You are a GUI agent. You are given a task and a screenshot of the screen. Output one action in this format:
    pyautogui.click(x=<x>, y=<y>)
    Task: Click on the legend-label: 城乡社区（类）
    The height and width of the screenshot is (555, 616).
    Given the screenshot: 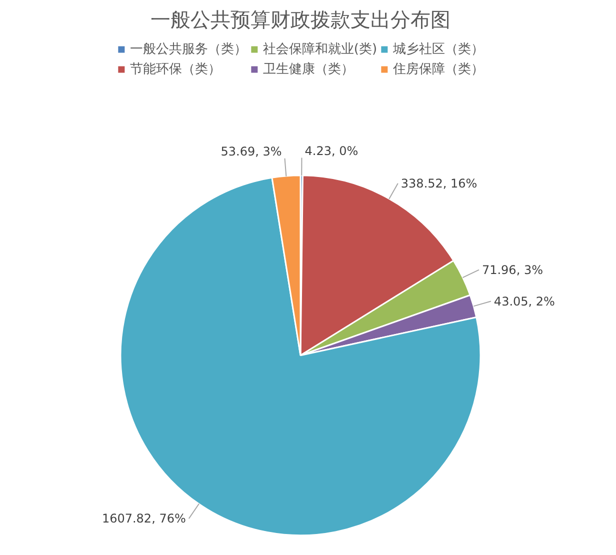 What is the action you would take?
    pyautogui.click(x=438, y=49)
    